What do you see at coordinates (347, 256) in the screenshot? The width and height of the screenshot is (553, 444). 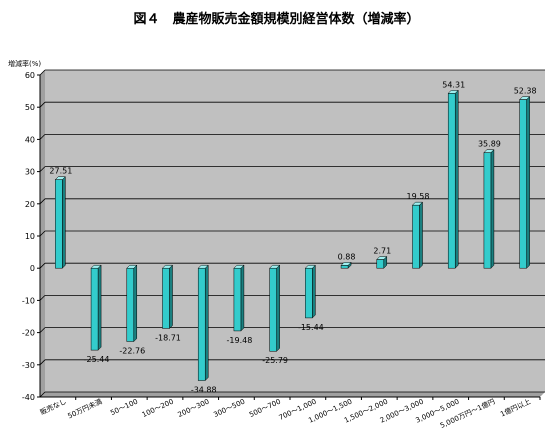 I see `data-label: 0.88` at bounding box center [347, 256].